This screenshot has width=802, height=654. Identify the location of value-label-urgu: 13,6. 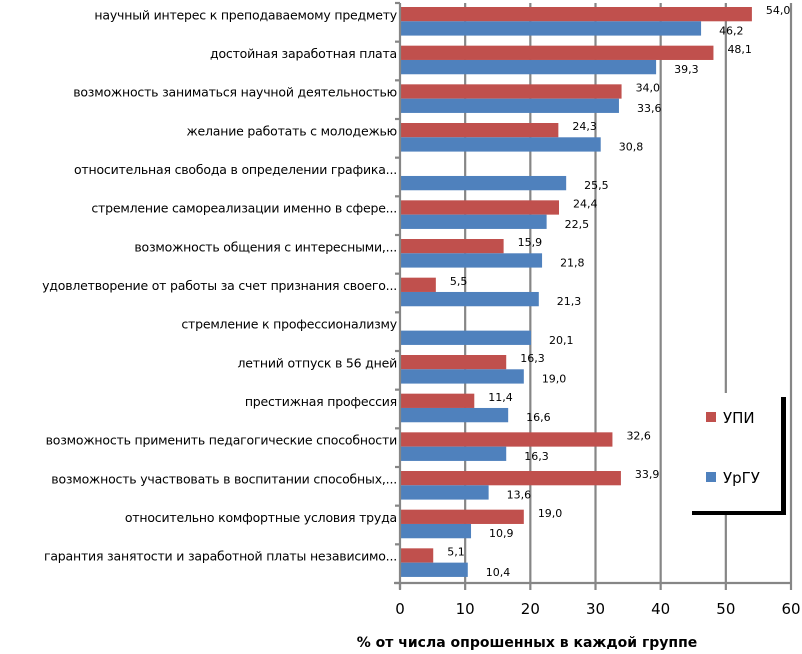
(519, 494).